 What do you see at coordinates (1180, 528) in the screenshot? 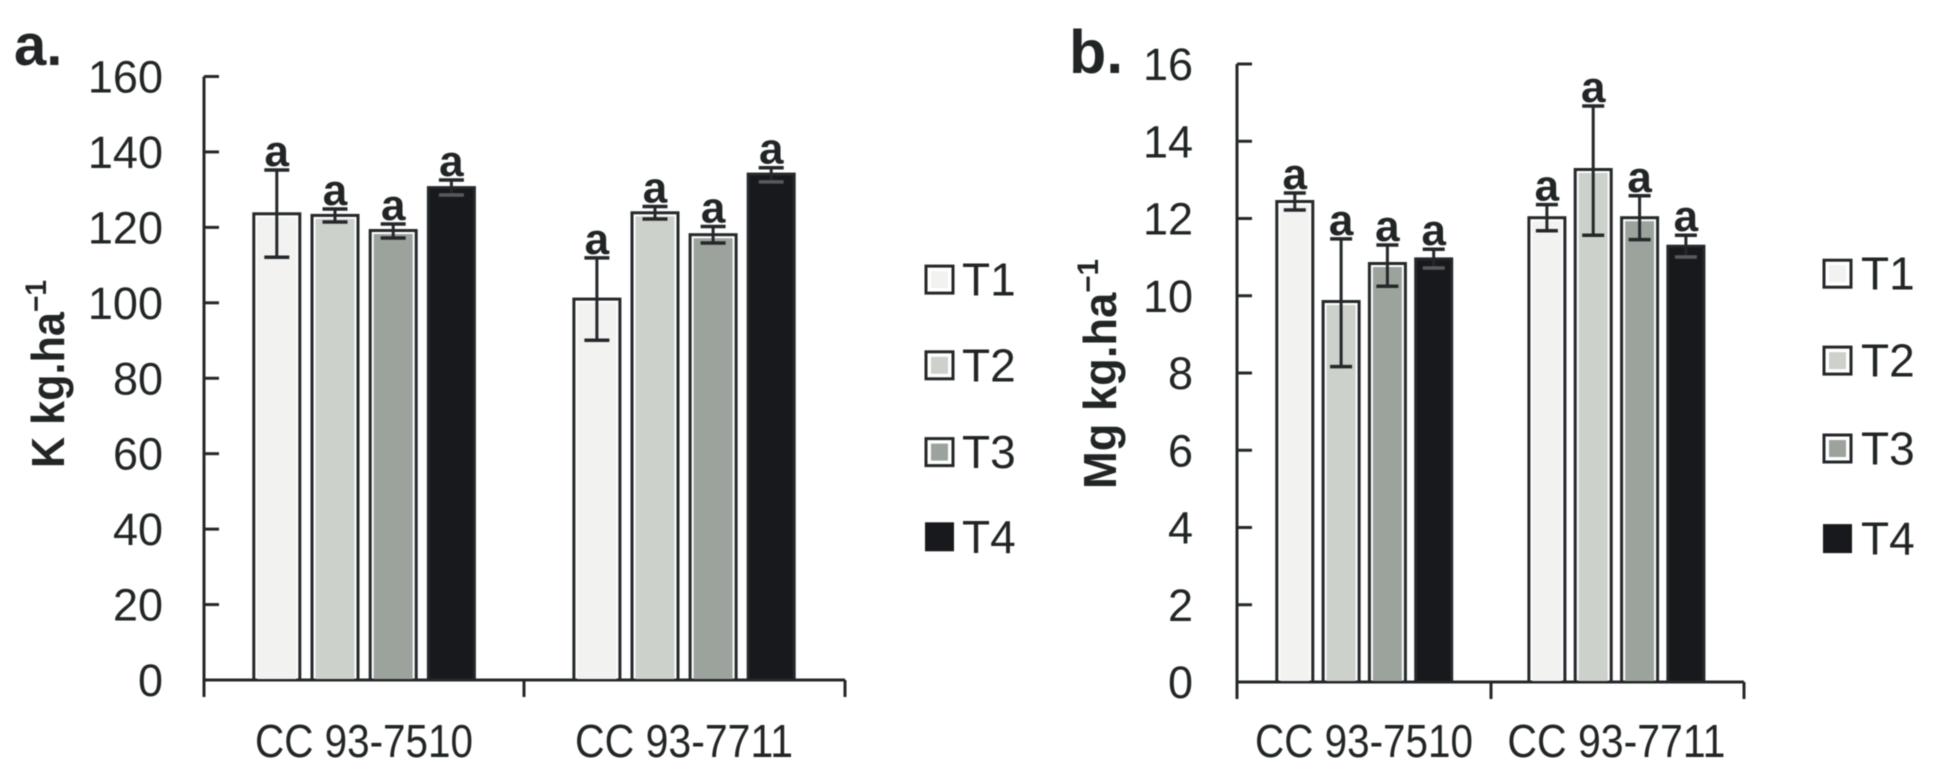
I see `svg-text: 4` at bounding box center [1180, 528].